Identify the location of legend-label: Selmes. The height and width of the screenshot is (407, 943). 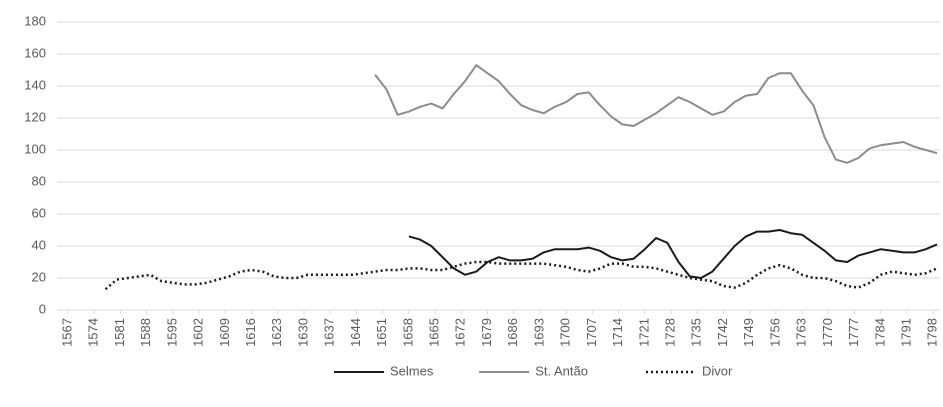
(412, 370).